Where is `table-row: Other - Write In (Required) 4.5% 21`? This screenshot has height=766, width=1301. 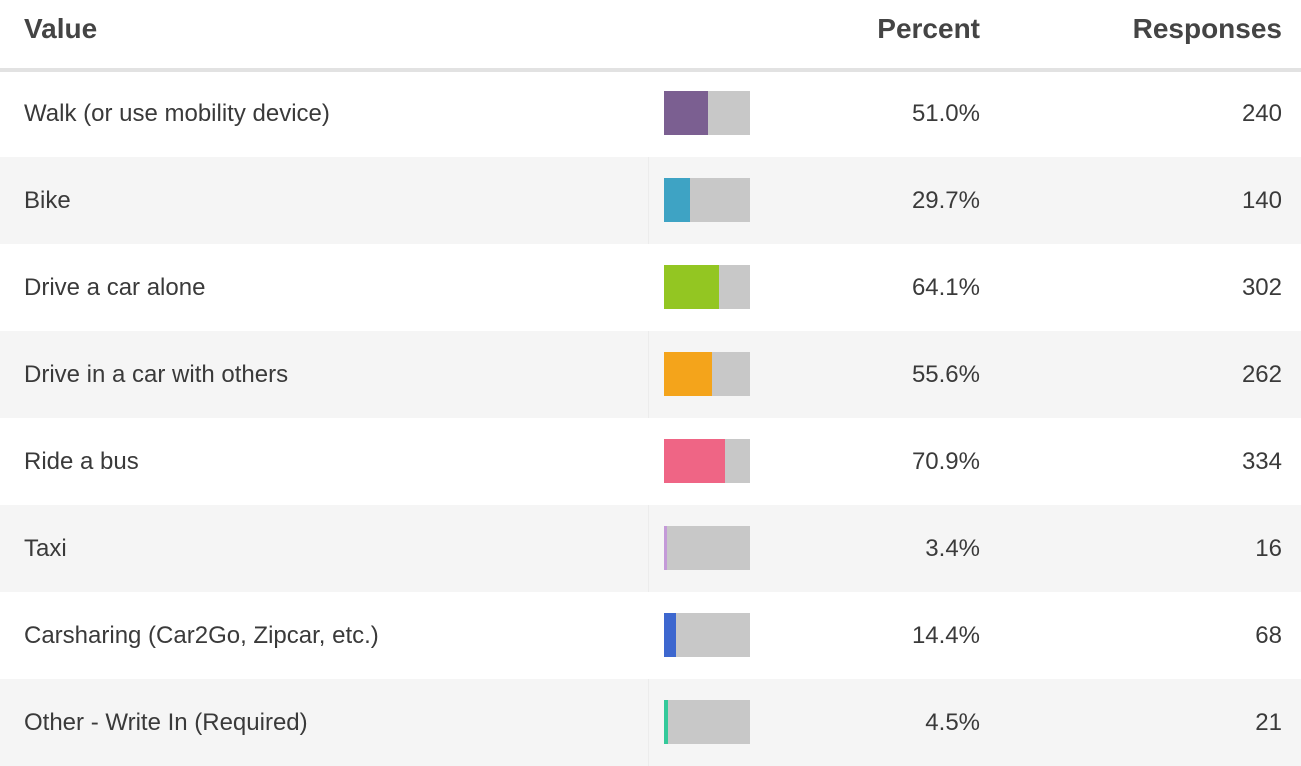
table-row: Other - Write In (Required) 4.5% 21 is located at coordinates (650, 722).